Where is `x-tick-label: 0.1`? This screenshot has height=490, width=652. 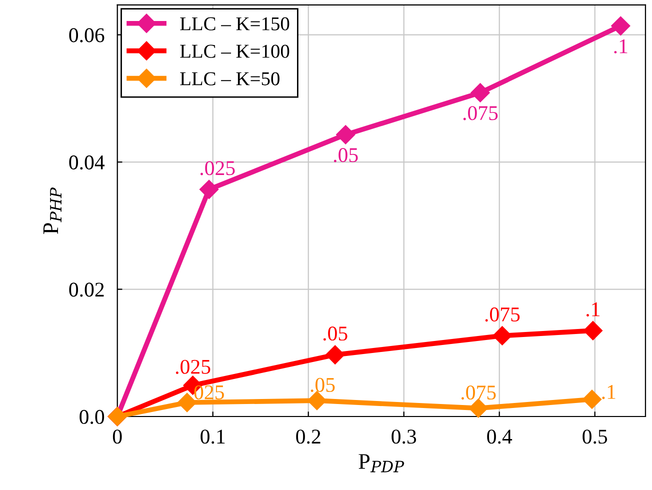 x-tick-label: 0.1 is located at coordinates (212, 437).